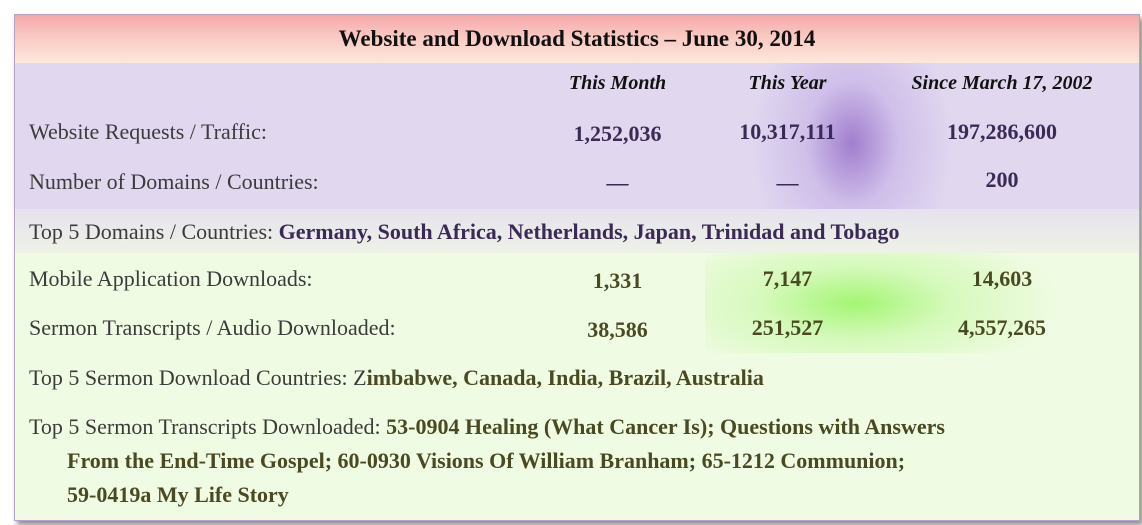 Image resolution: width=1142 pixels, height=525 pixels. What do you see at coordinates (174, 181) in the screenshot?
I see `row-label-domains: Number of Domains / Countries:` at bounding box center [174, 181].